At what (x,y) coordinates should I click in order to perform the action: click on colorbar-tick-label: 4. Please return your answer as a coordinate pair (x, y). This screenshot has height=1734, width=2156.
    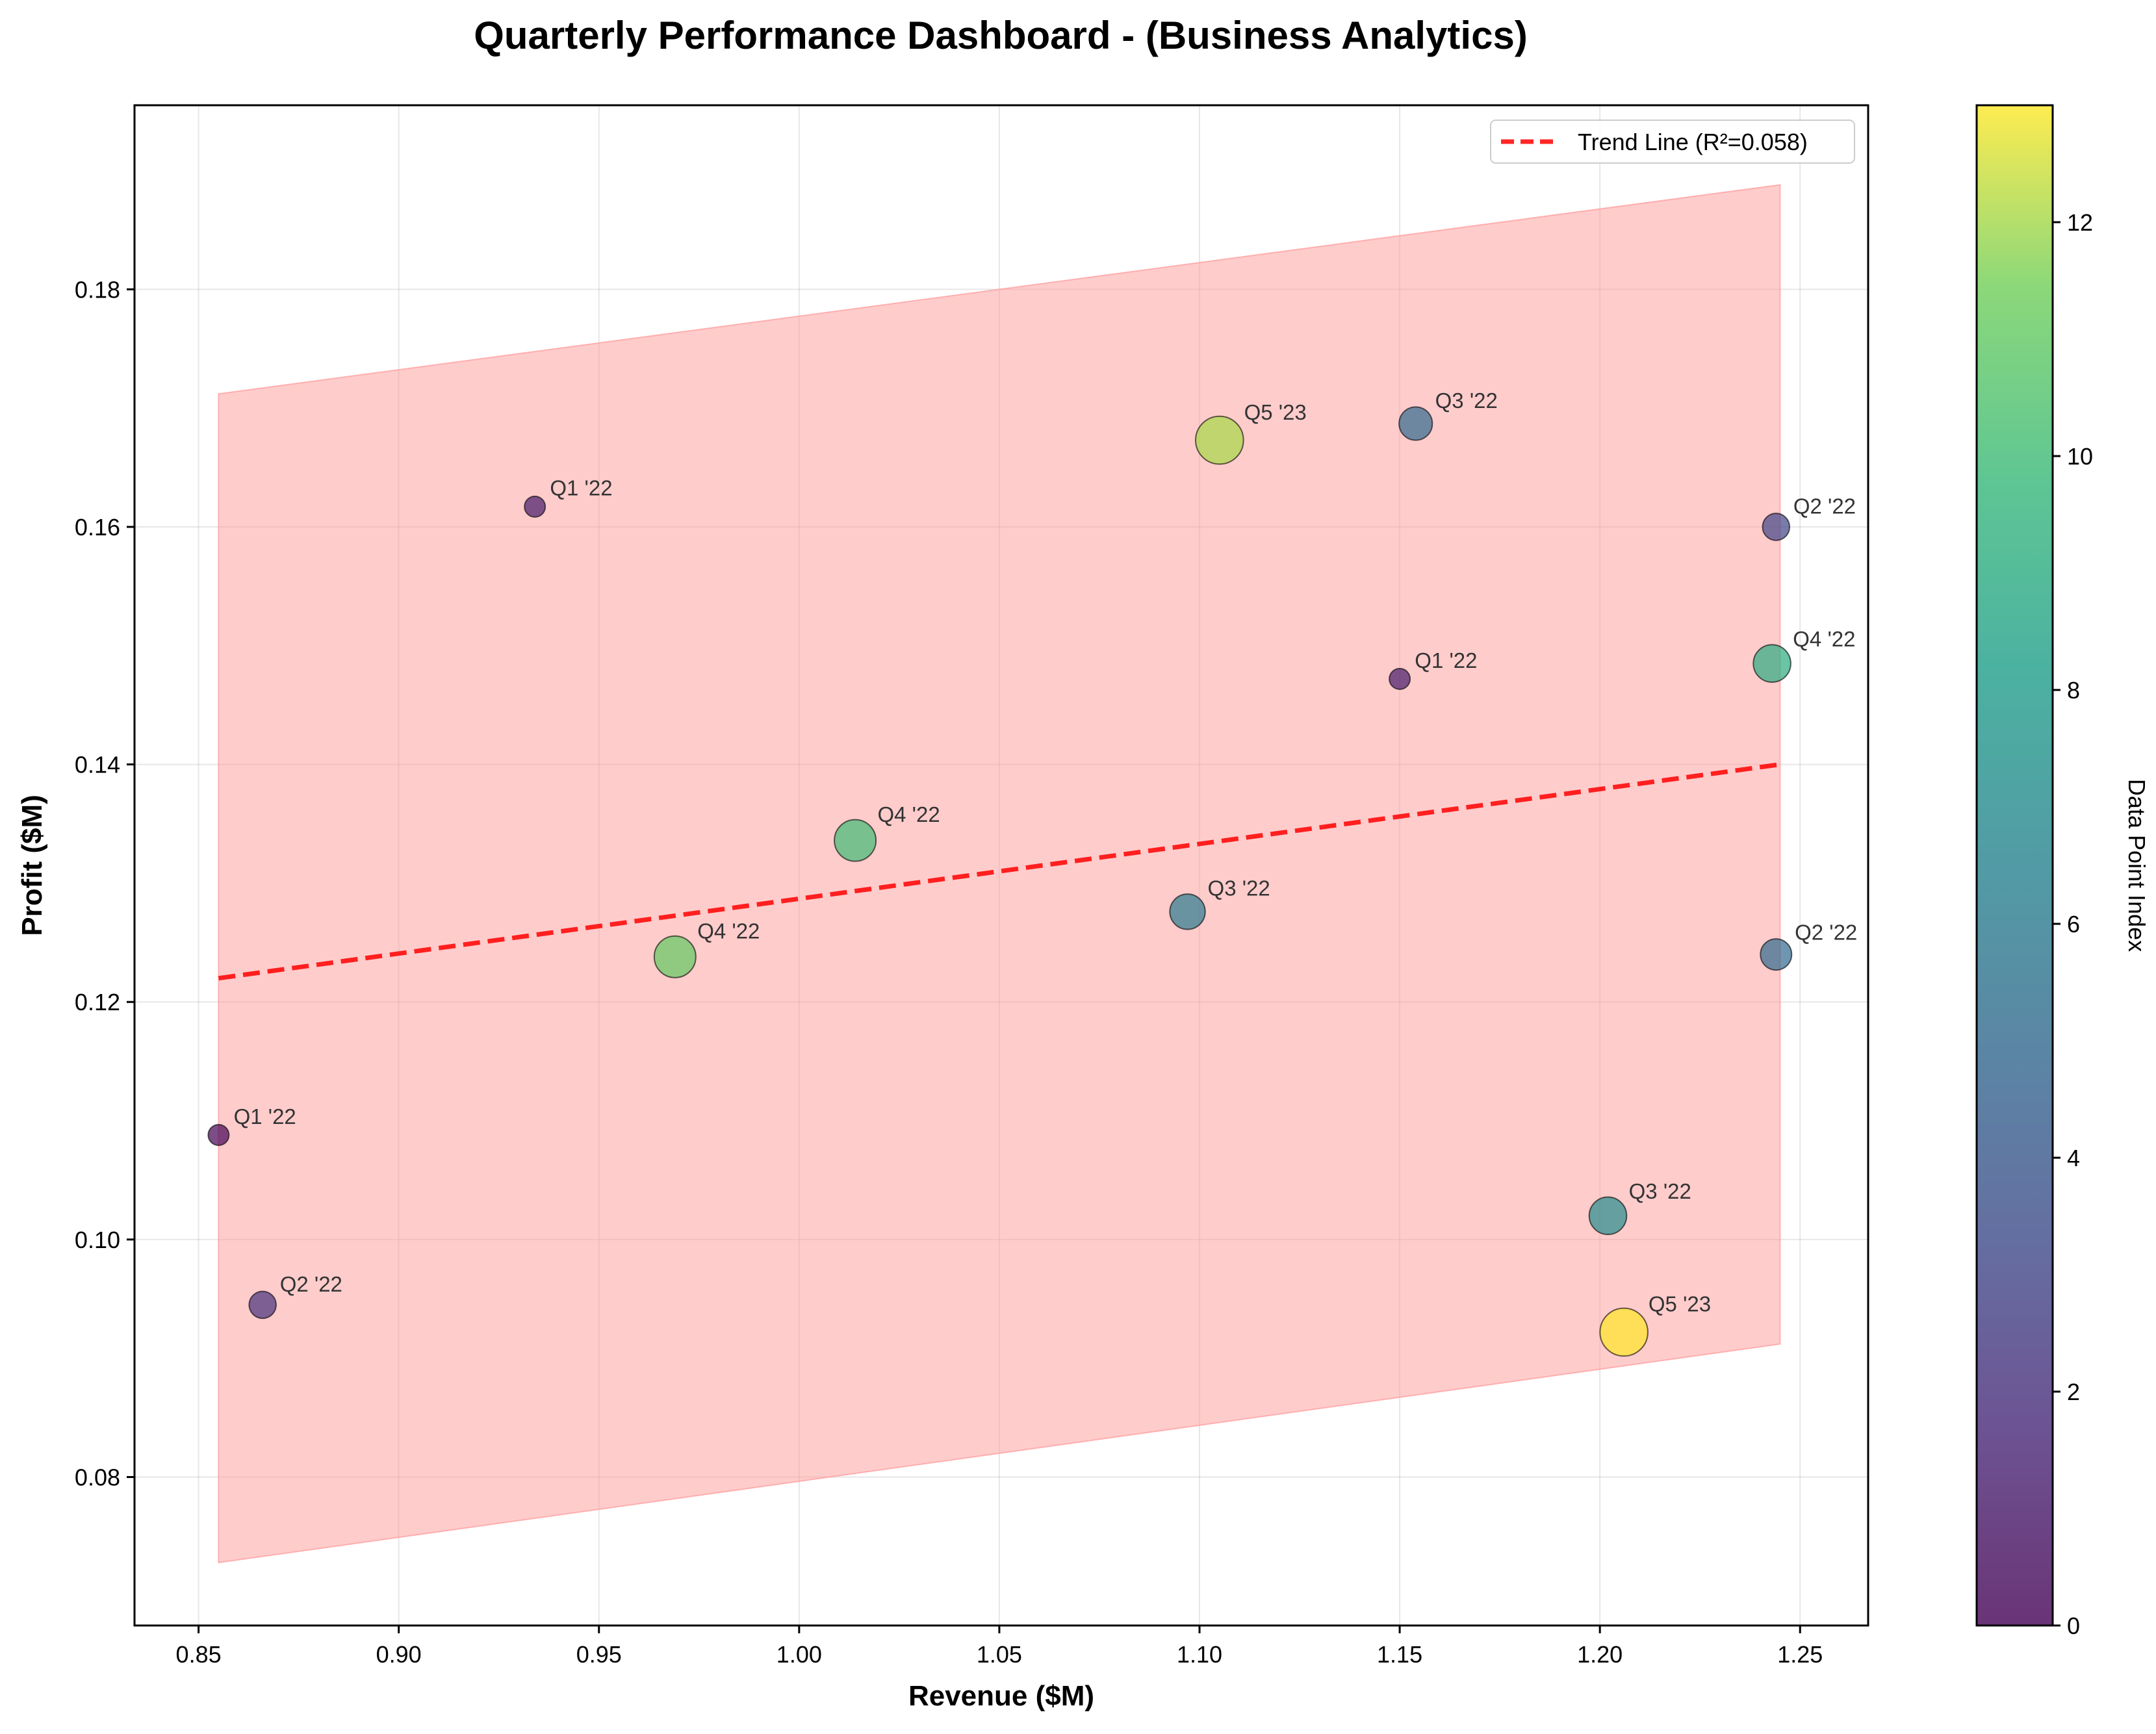
    Looking at the image, I should click on (2073, 1158).